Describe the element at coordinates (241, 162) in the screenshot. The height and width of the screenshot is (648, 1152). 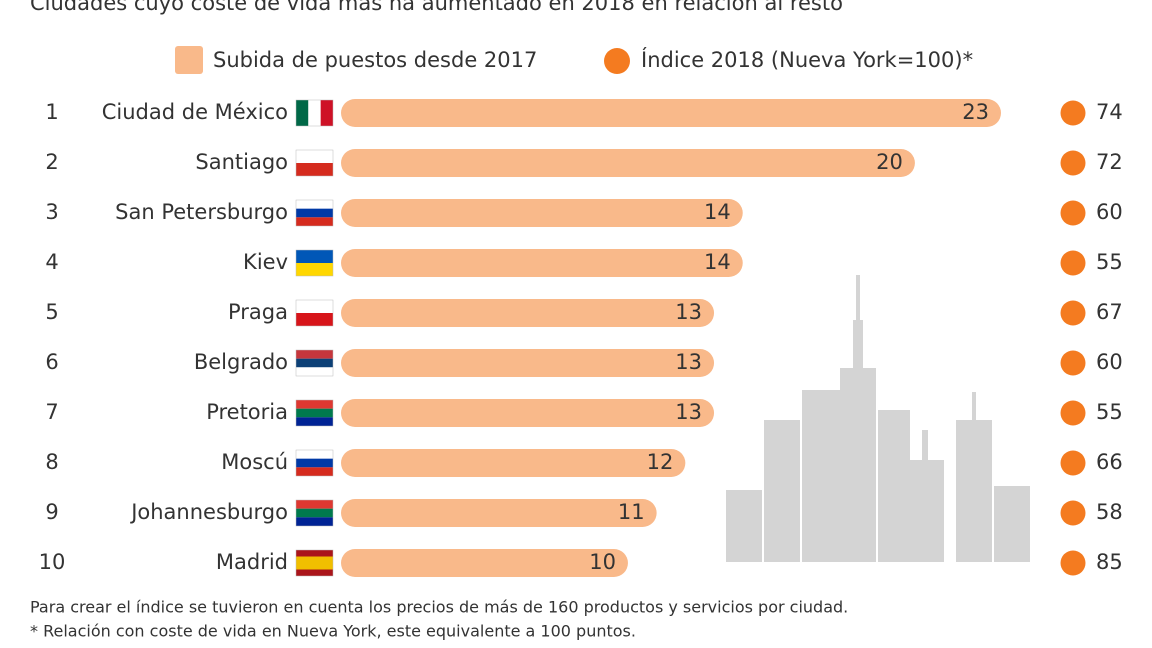
I see `category-label: Santiago` at that location.